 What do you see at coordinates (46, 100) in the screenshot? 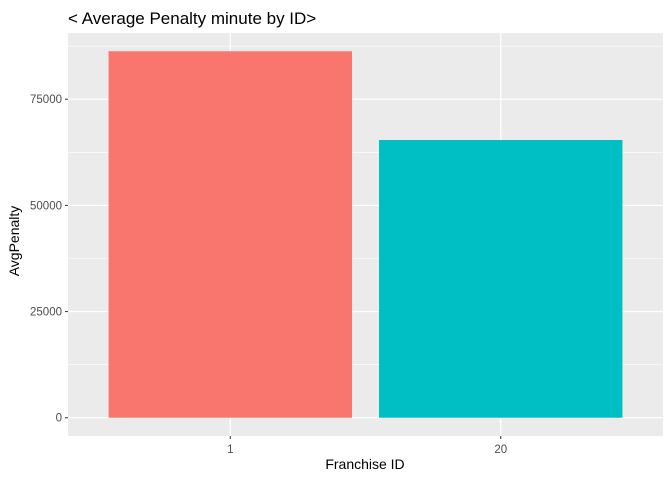
I see `y-tick-label: 75000` at bounding box center [46, 100].